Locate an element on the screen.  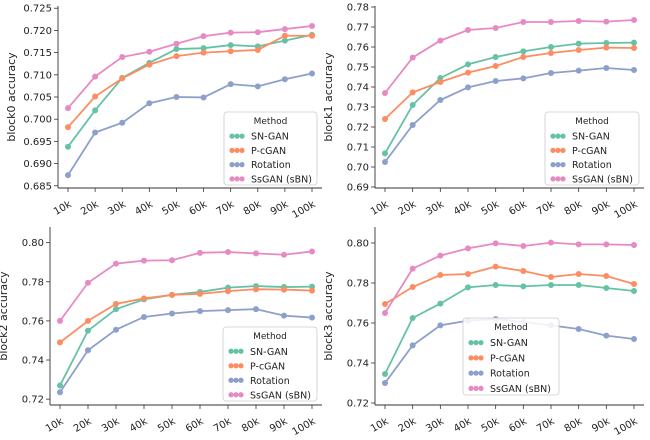
x-tick-label: 100k is located at coordinates (303, 210).